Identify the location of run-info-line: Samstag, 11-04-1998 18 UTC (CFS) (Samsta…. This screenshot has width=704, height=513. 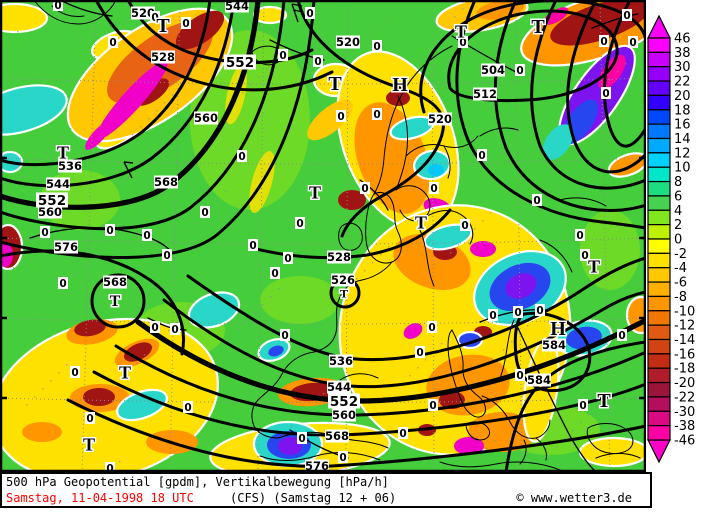
(326, 498).